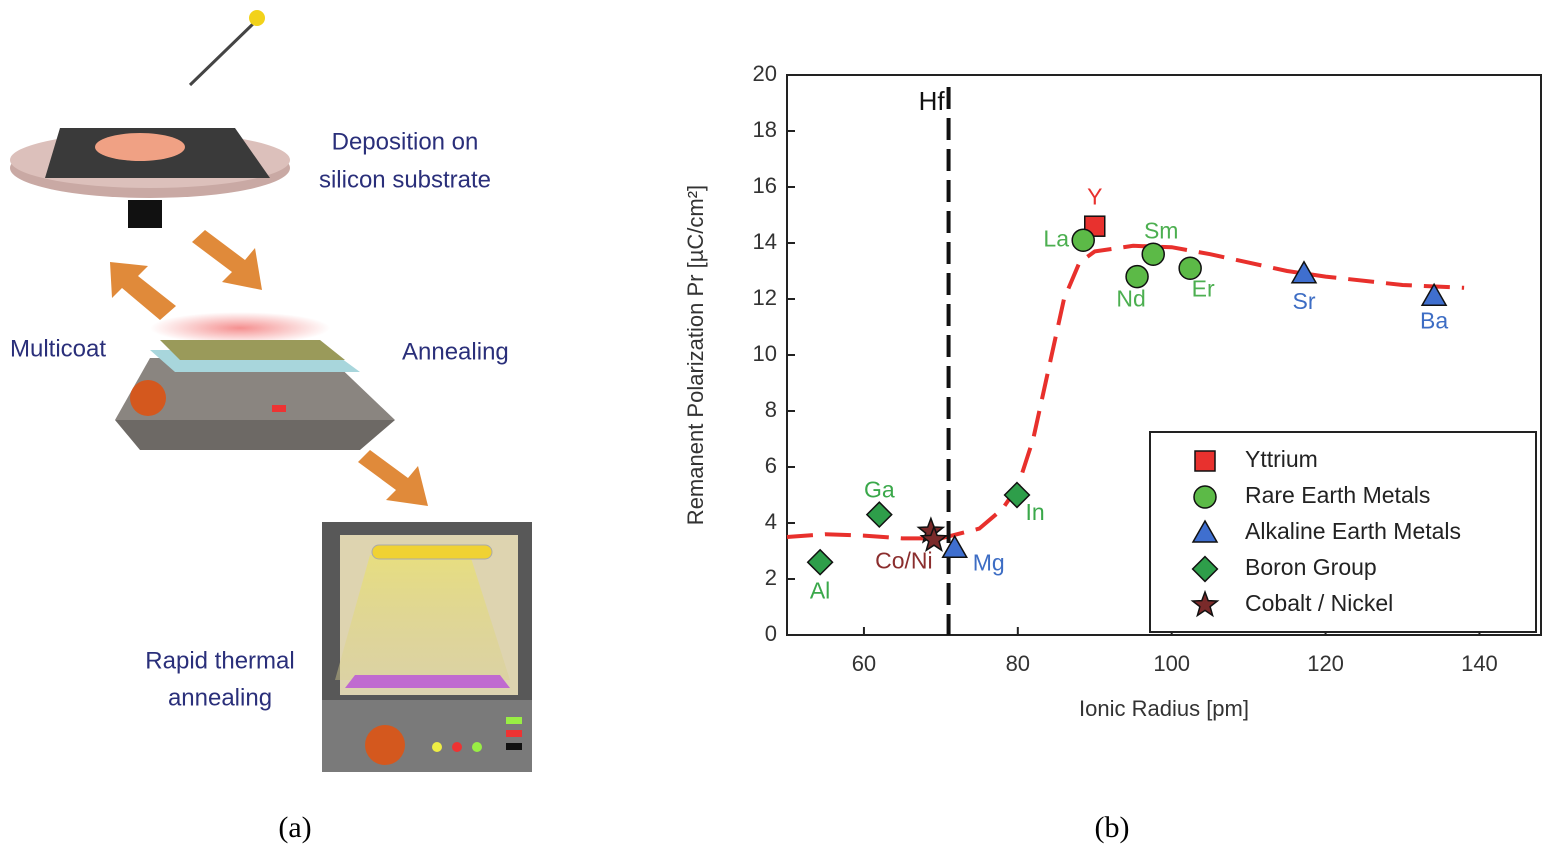 The height and width of the screenshot is (854, 1555). Describe the element at coordinates (1161, 230) in the screenshot. I see `point-label: Sm` at that location.